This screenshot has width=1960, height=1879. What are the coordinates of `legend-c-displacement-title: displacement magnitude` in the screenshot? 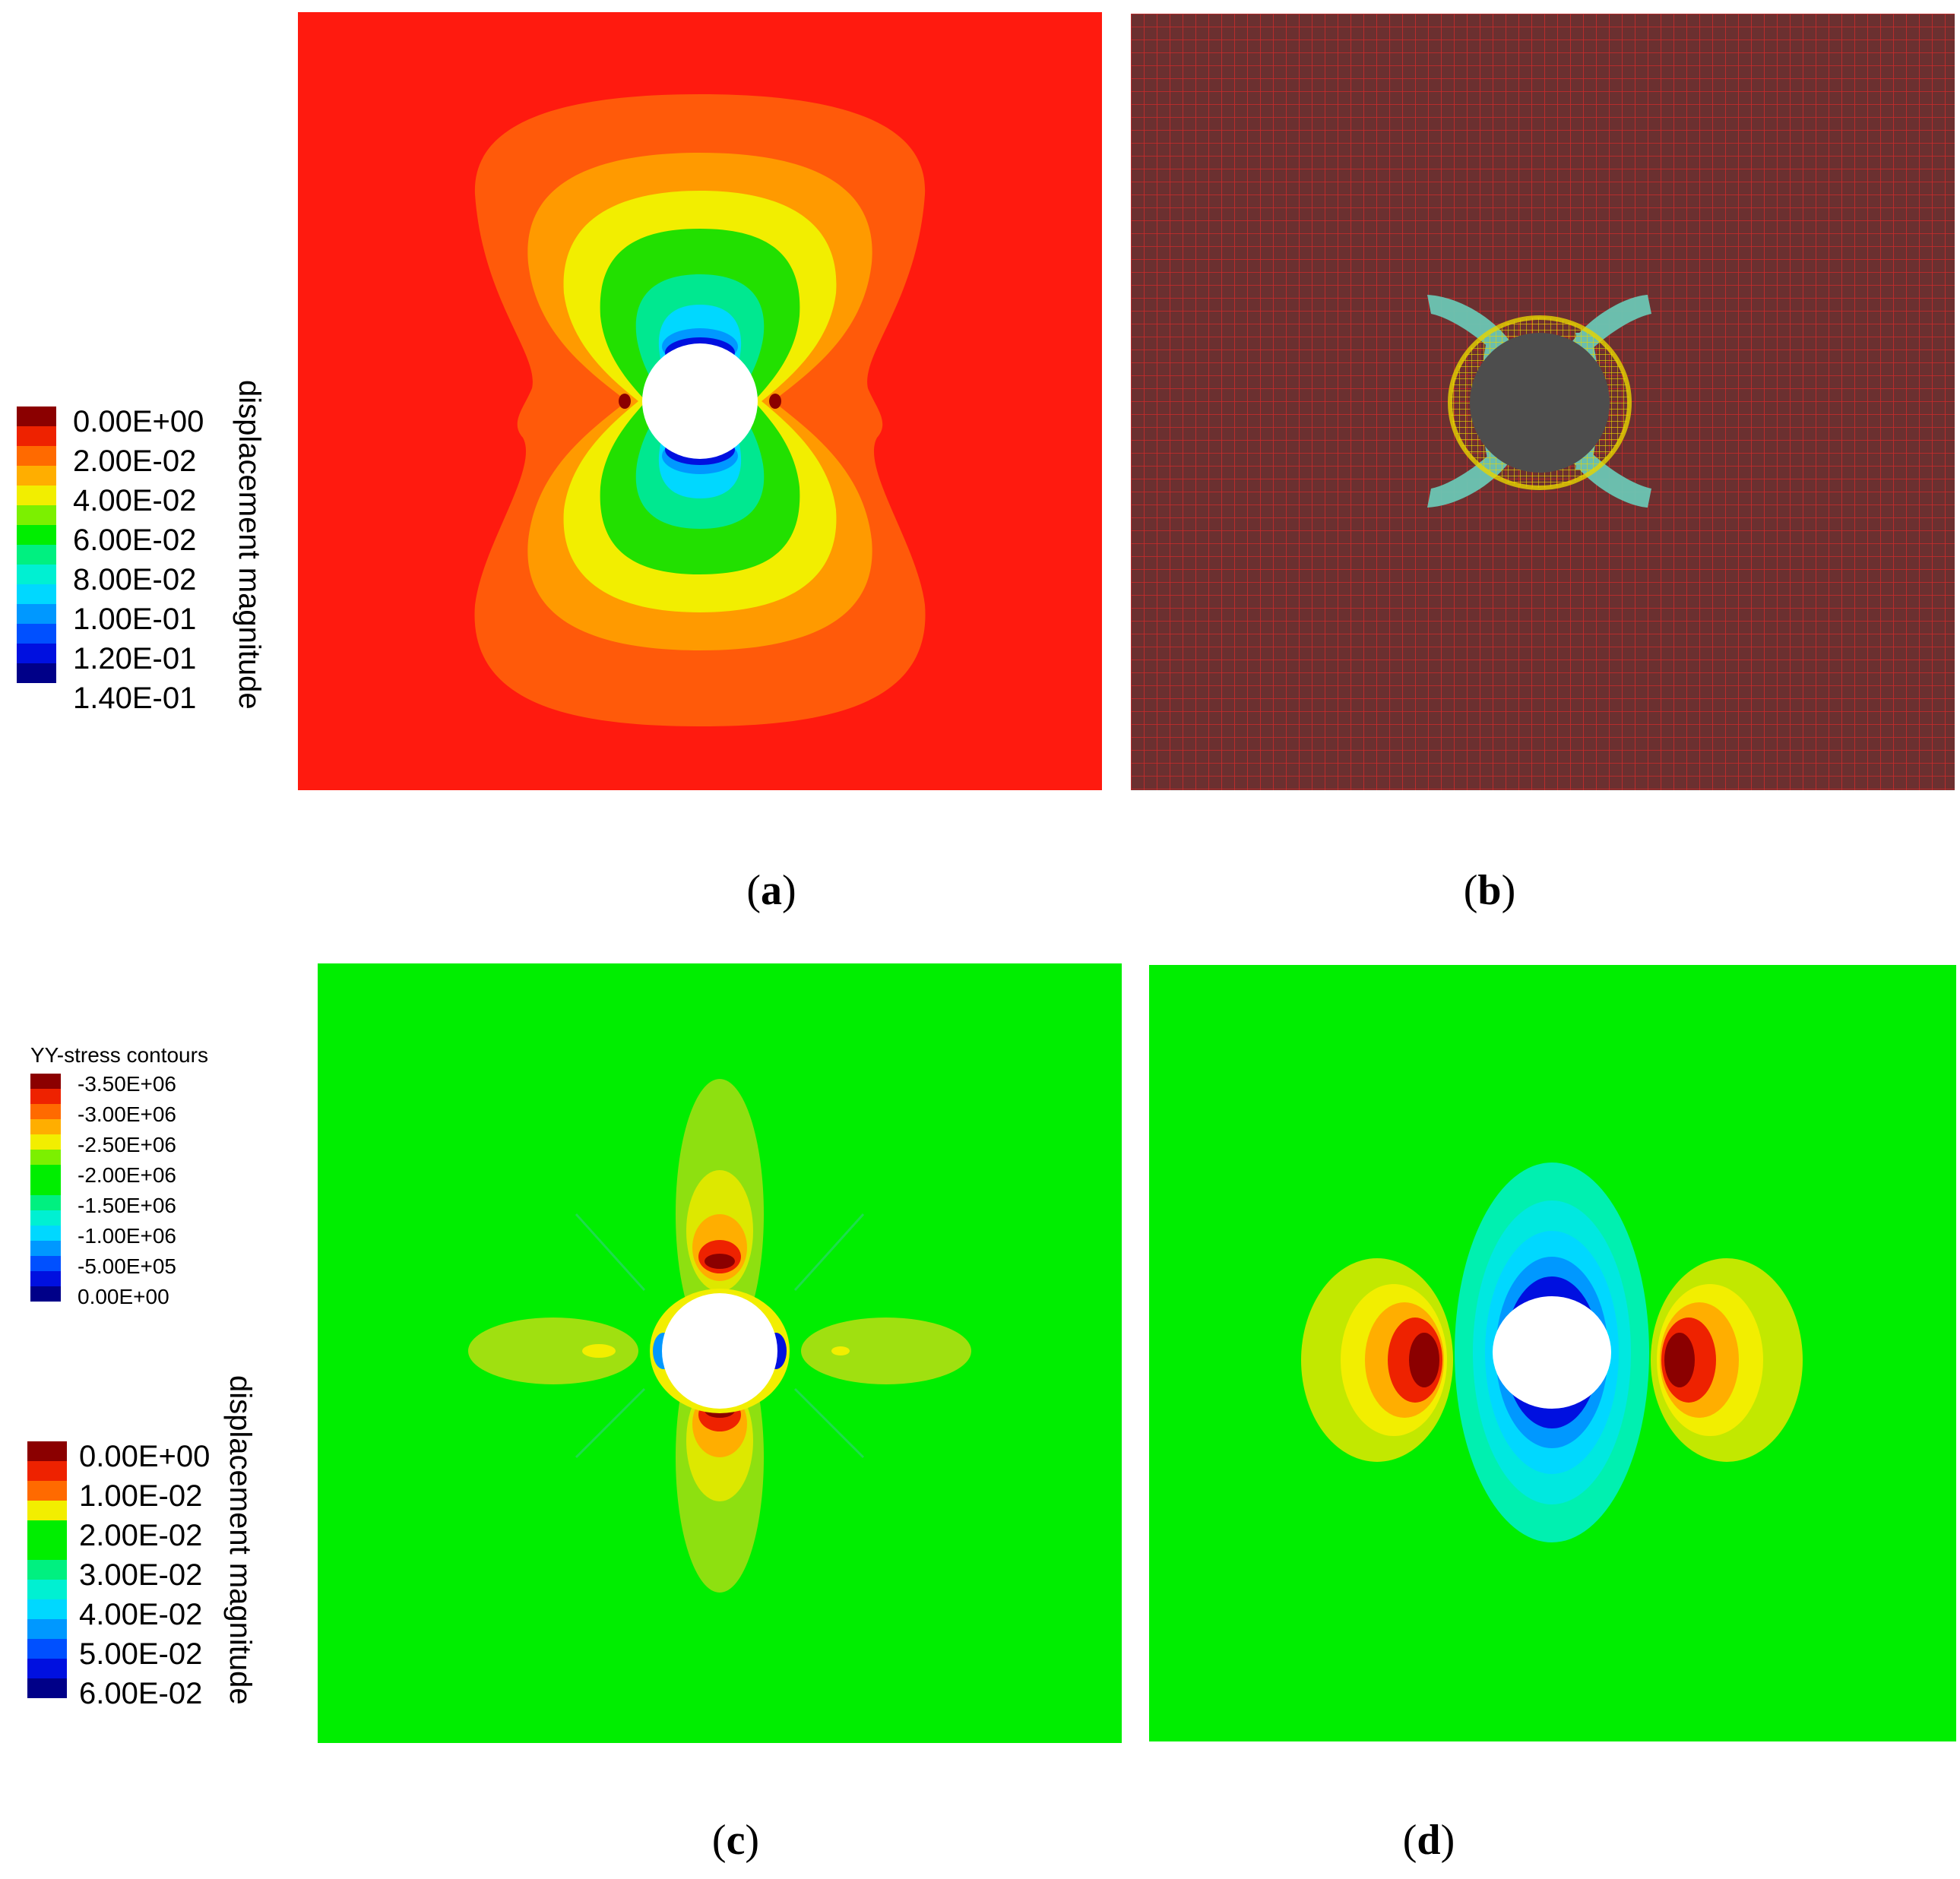 It's located at (240, 1540).